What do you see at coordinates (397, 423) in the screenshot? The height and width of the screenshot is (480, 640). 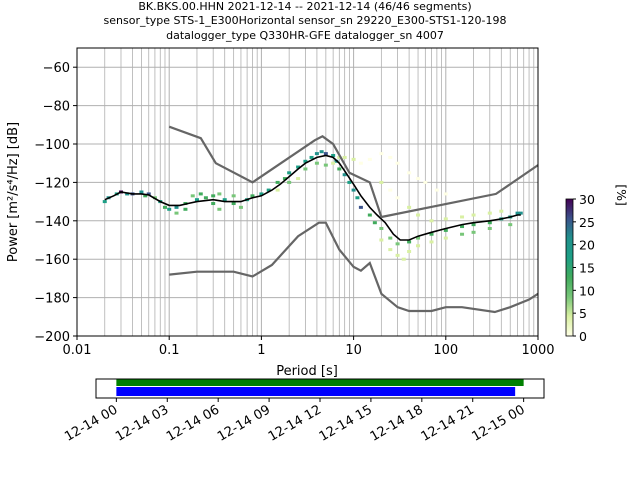 I see `timeline-tick-label: 12-14 18` at bounding box center [397, 423].